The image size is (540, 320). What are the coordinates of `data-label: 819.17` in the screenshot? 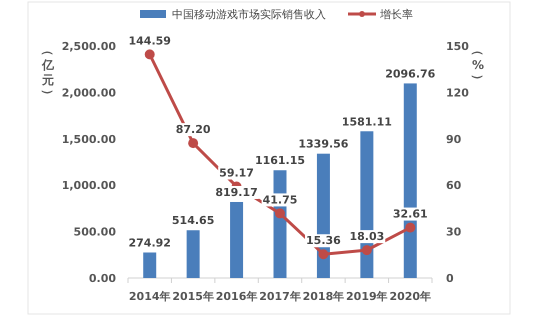 It's located at (236, 192).